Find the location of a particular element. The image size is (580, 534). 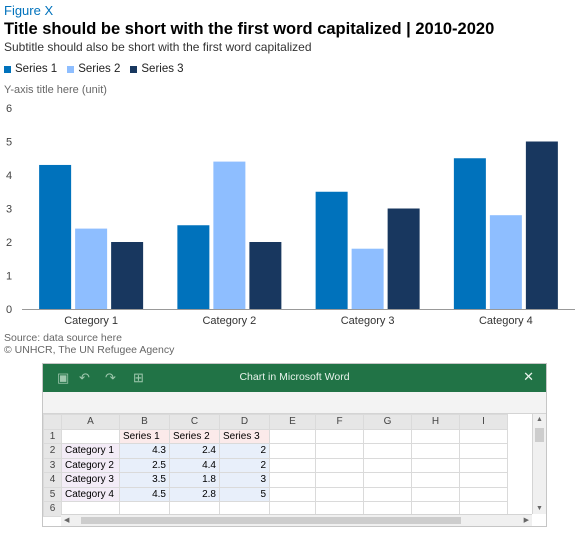

y-tick-label: 4 is located at coordinates (9, 176).